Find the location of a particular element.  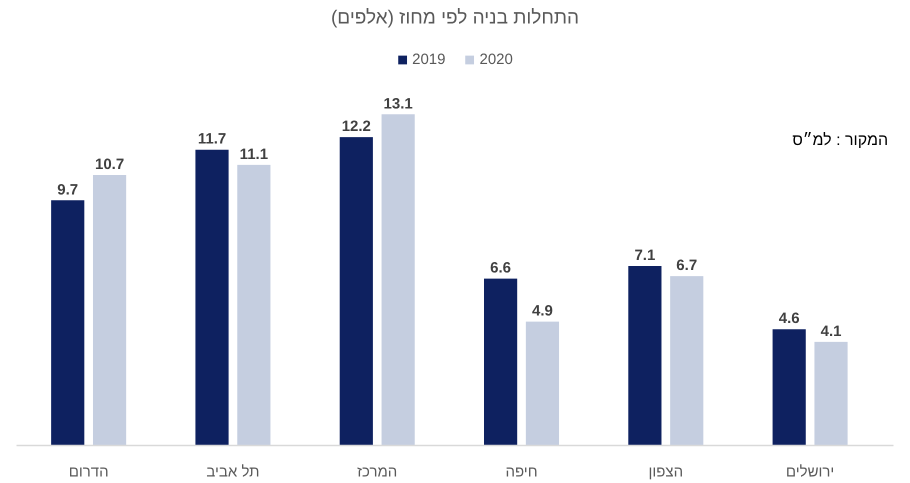

x-tick-label: ירושלים is located at coordinates (810, 472).